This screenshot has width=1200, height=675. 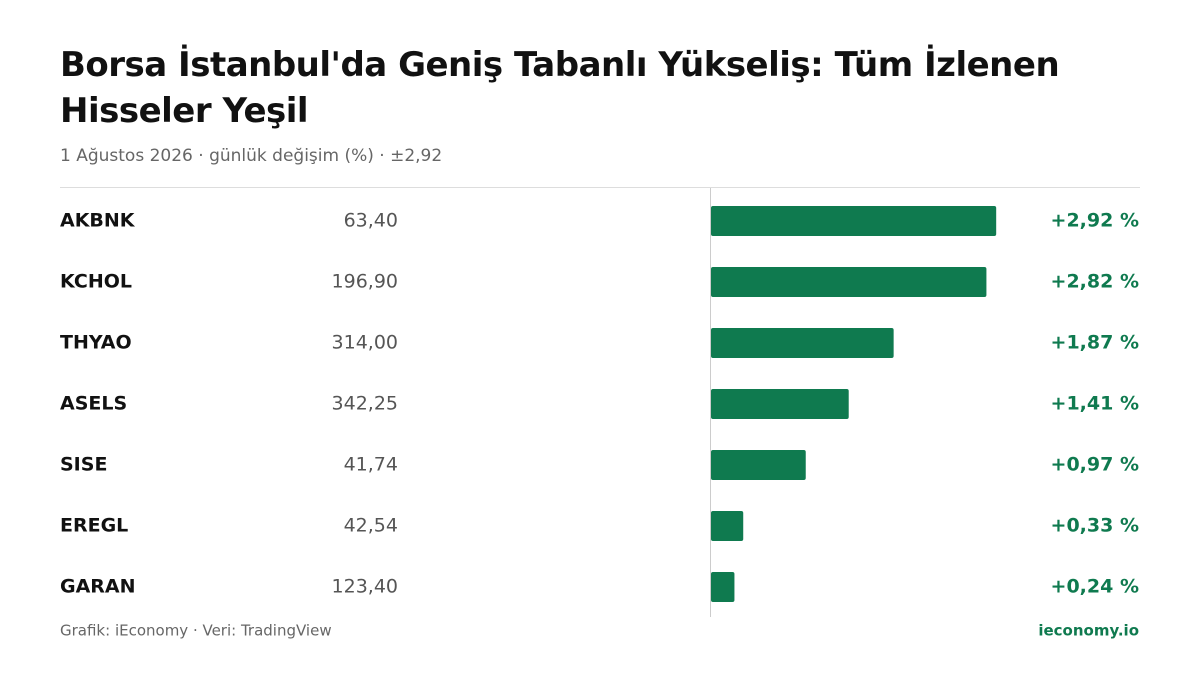 What do you see at coordinates (1095, 465) in the screenshot?
I see `value-label: +0,97 %` at bounding box center [1095, 465].